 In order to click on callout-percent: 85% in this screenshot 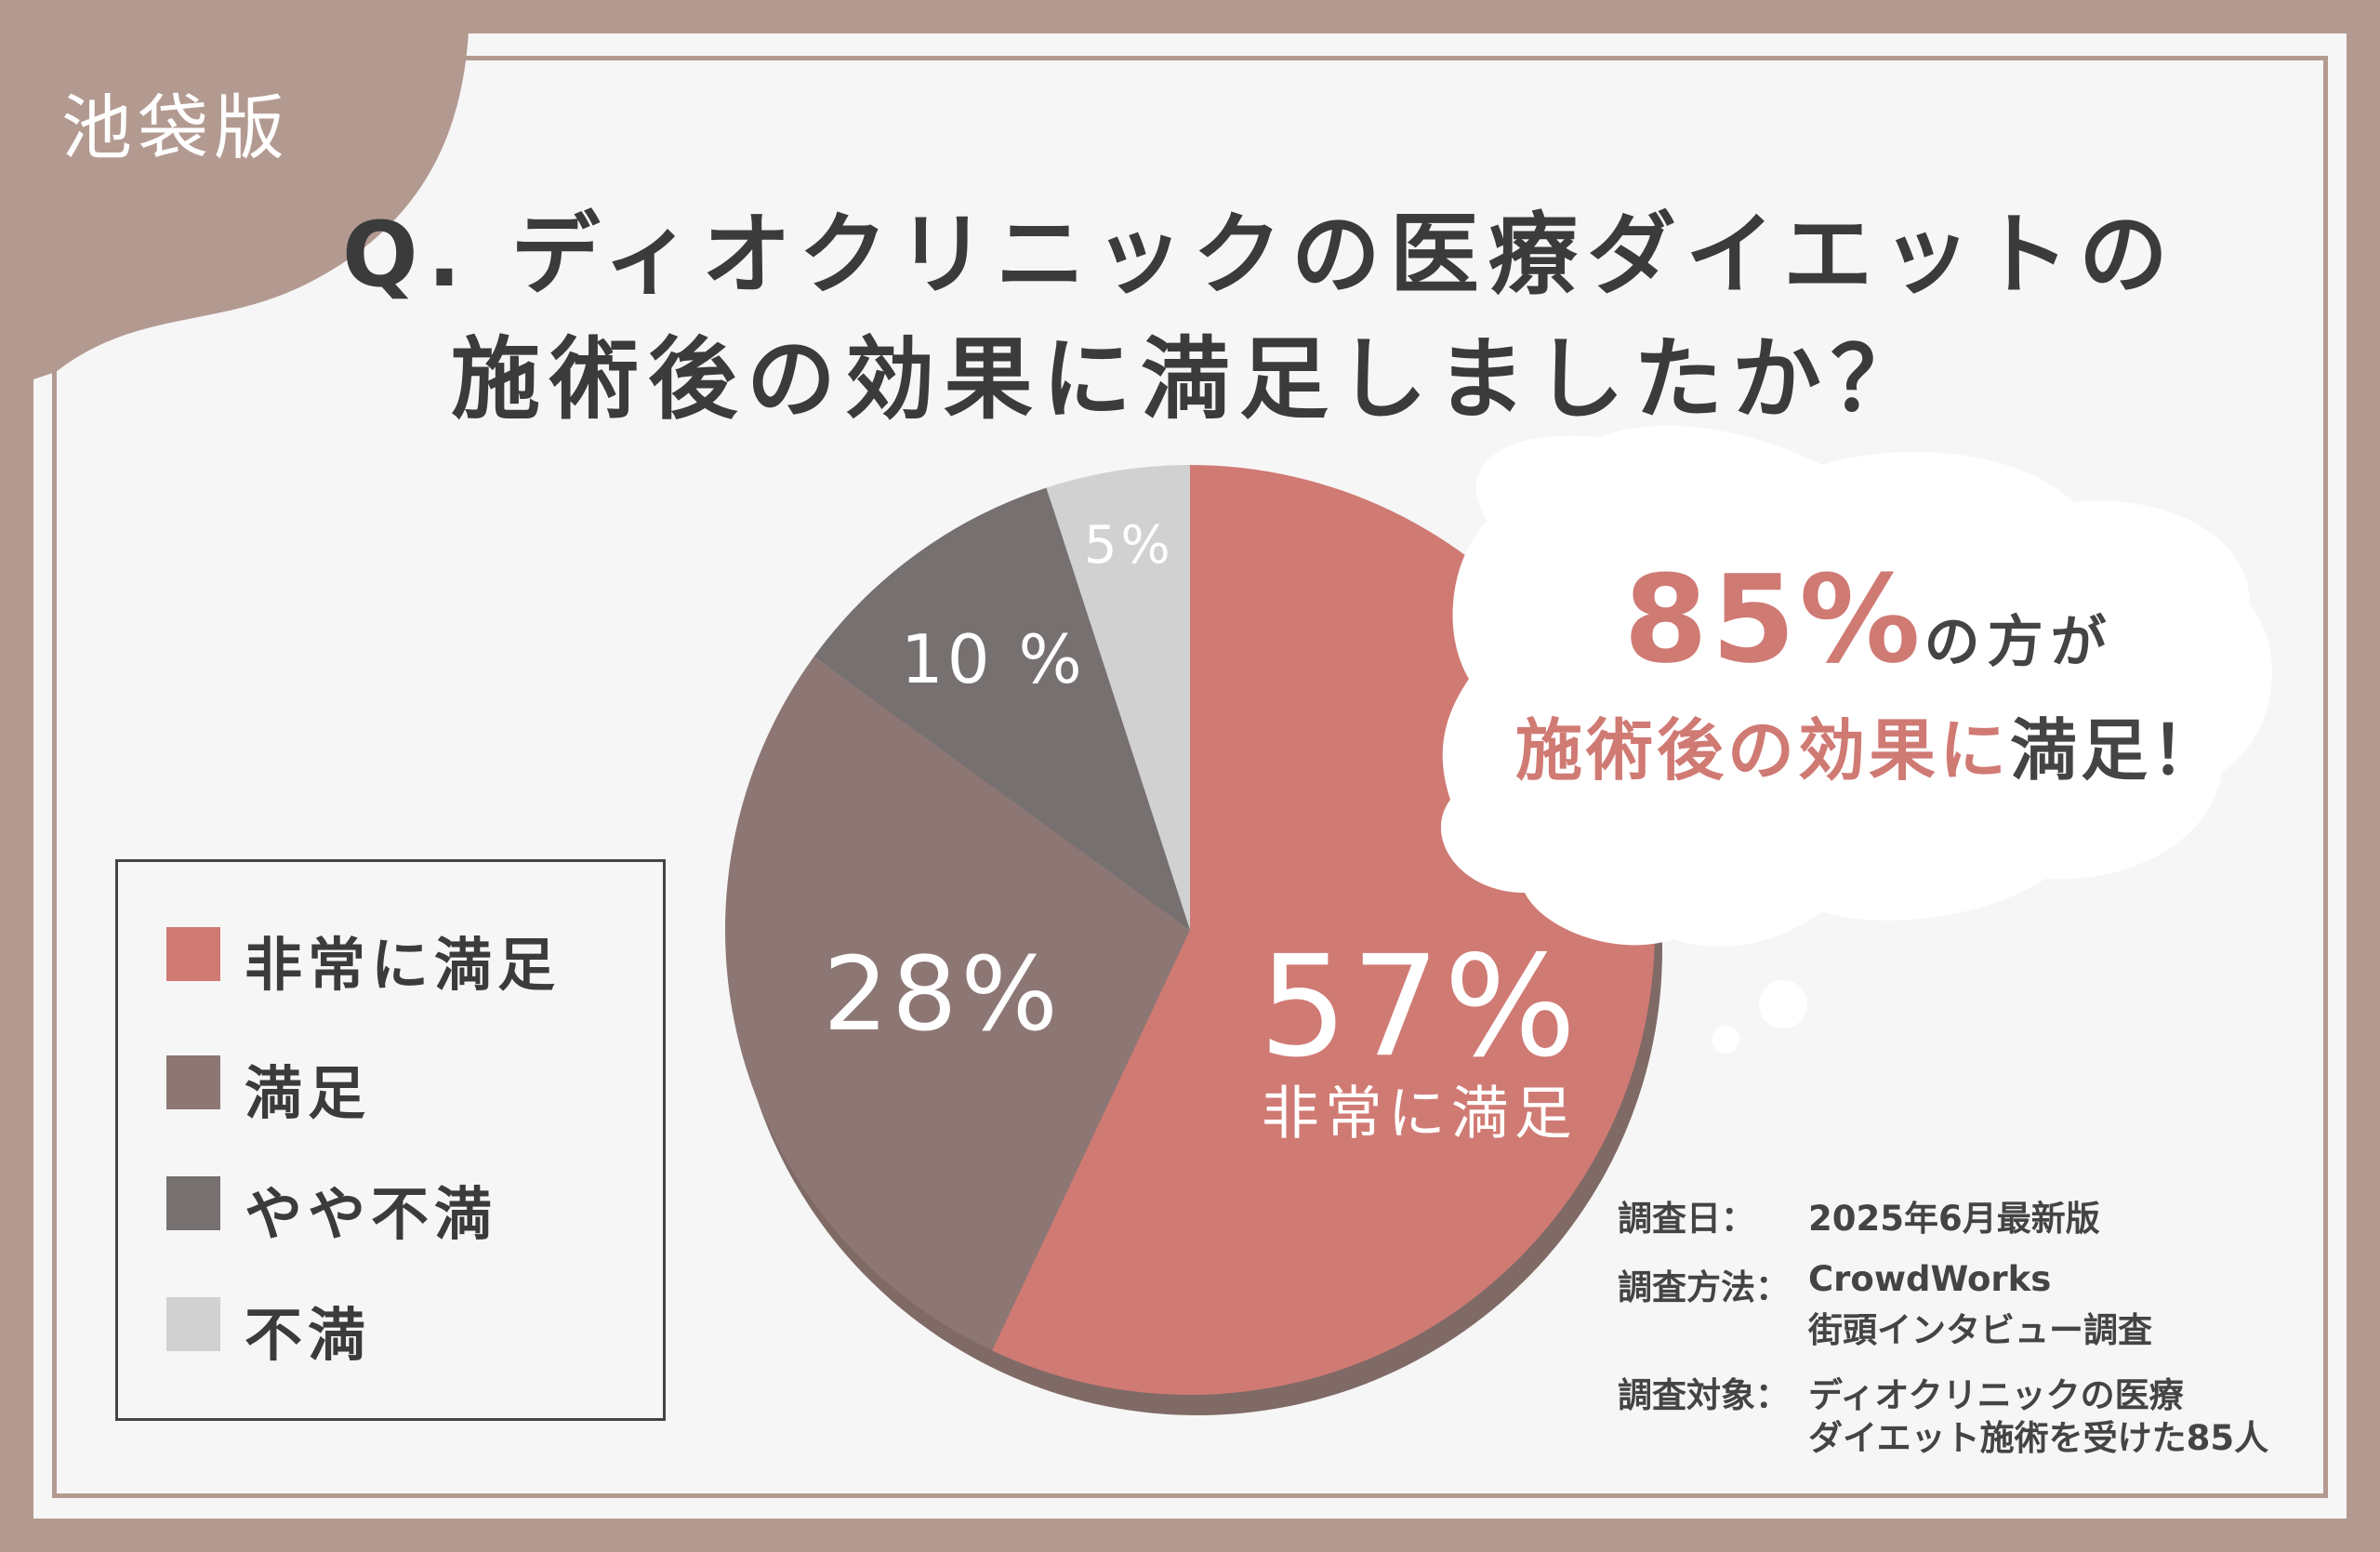, I will do `click(1773, 619)`.